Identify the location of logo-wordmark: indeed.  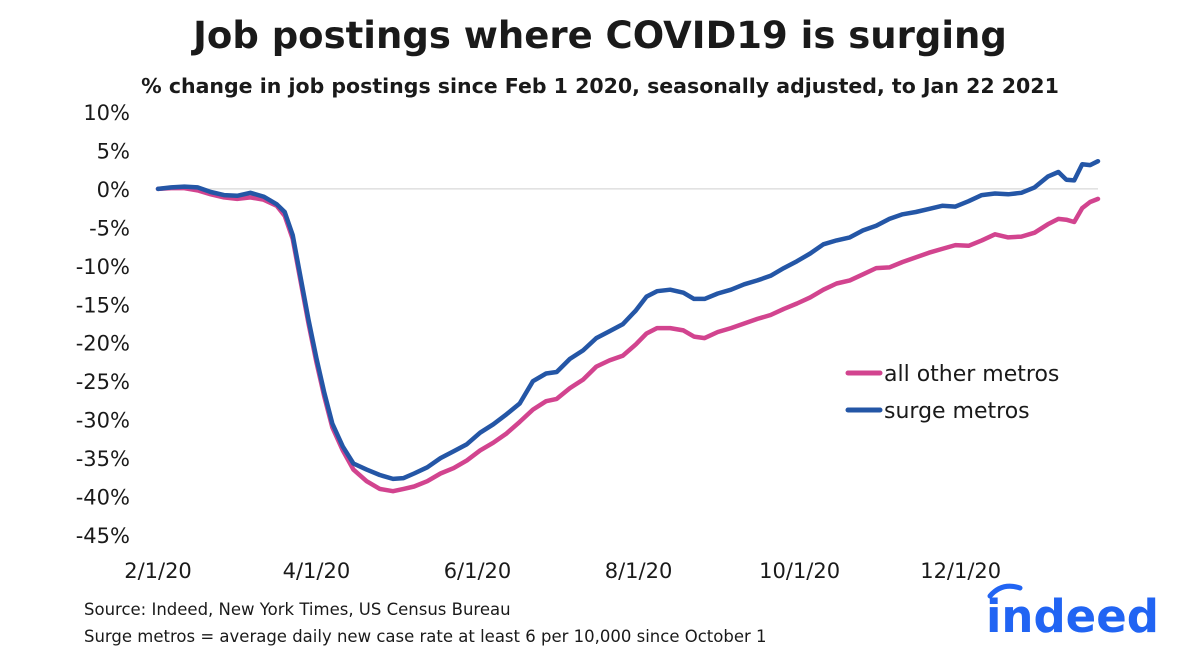
(1071, 616).